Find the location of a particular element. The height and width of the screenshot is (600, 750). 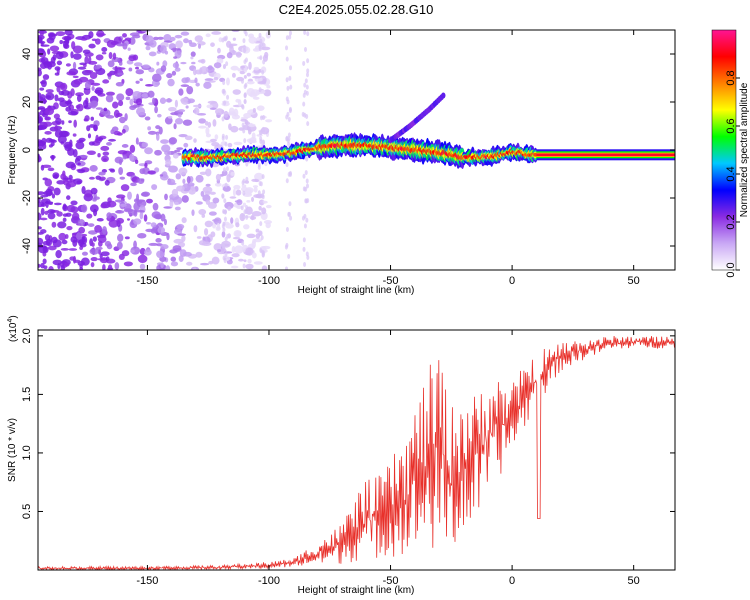

spectrogram-branch-blob is located at coordinates (443, 95).